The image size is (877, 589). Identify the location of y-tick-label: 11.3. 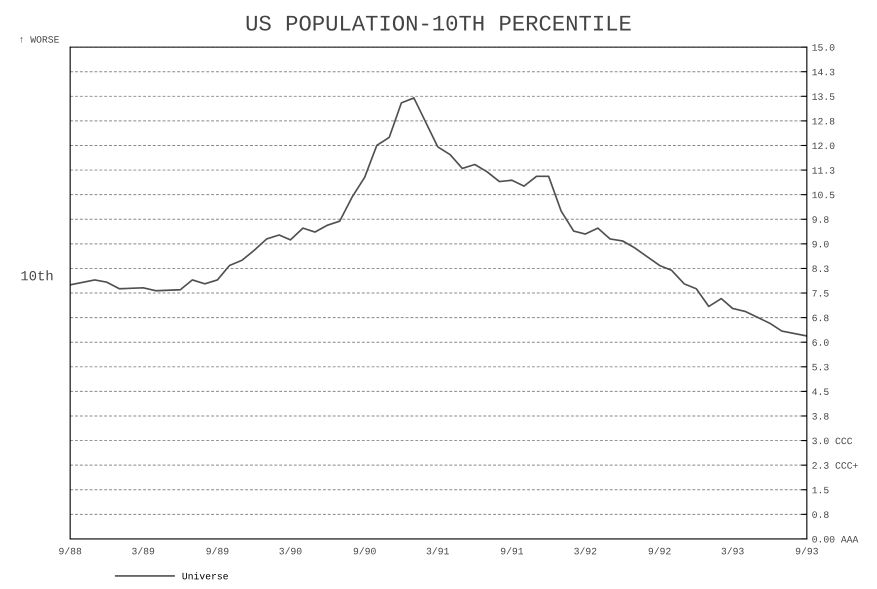
(823, 170).